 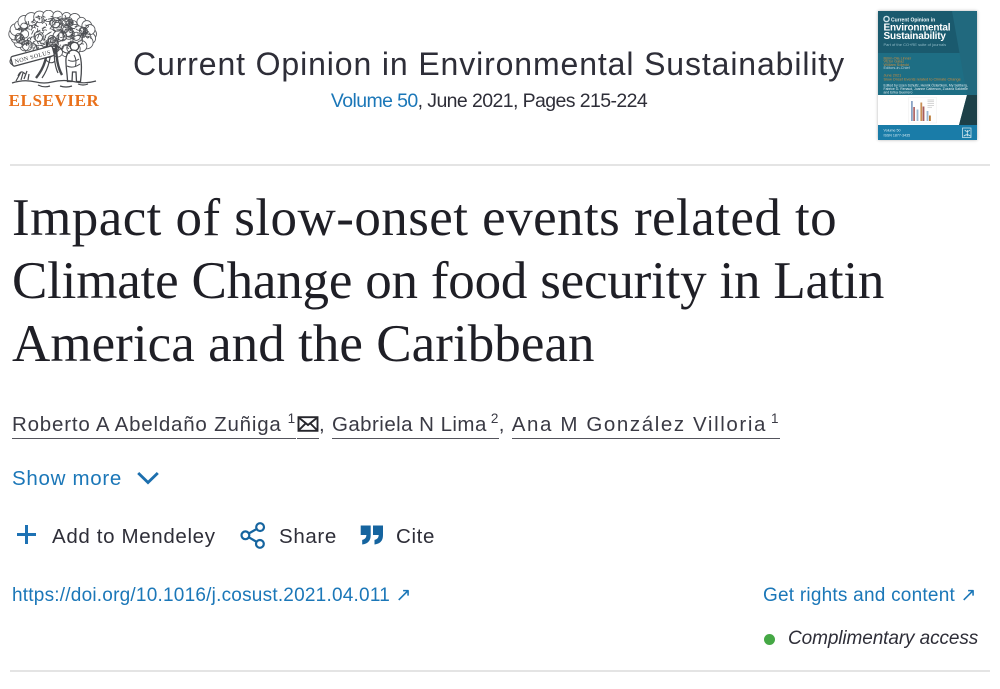 What do you see at coordinates (892, 131) in the screenshot?
I see `svg-text: Volume 50` at bounding box center [892, 131].